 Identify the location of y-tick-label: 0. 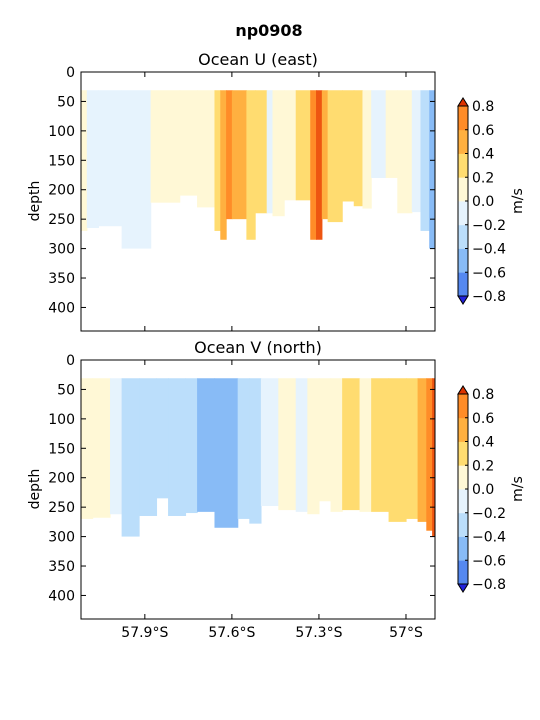
(70, 73).